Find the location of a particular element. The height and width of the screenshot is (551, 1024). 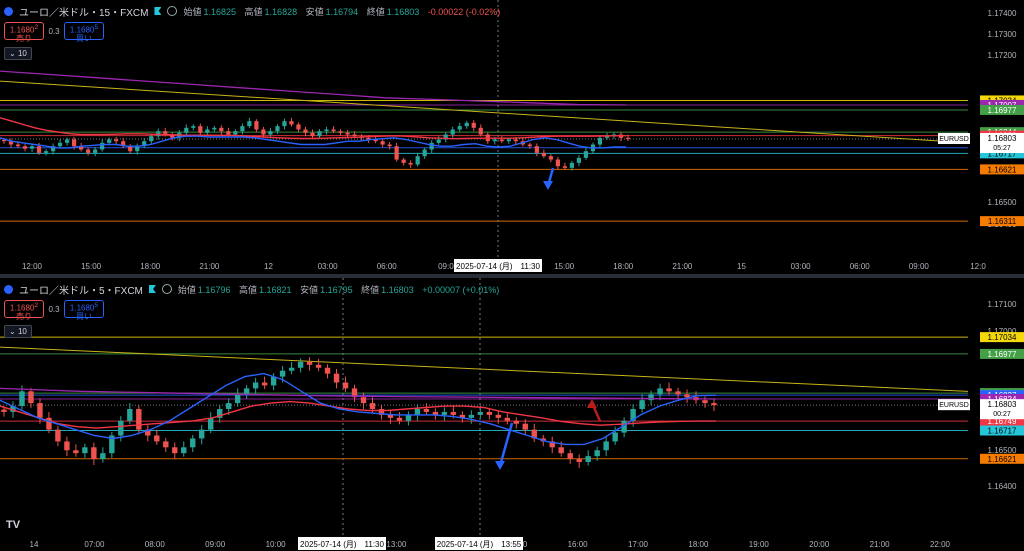

y-tick-label: 1.17200 is located at coordinates (1002, 55).